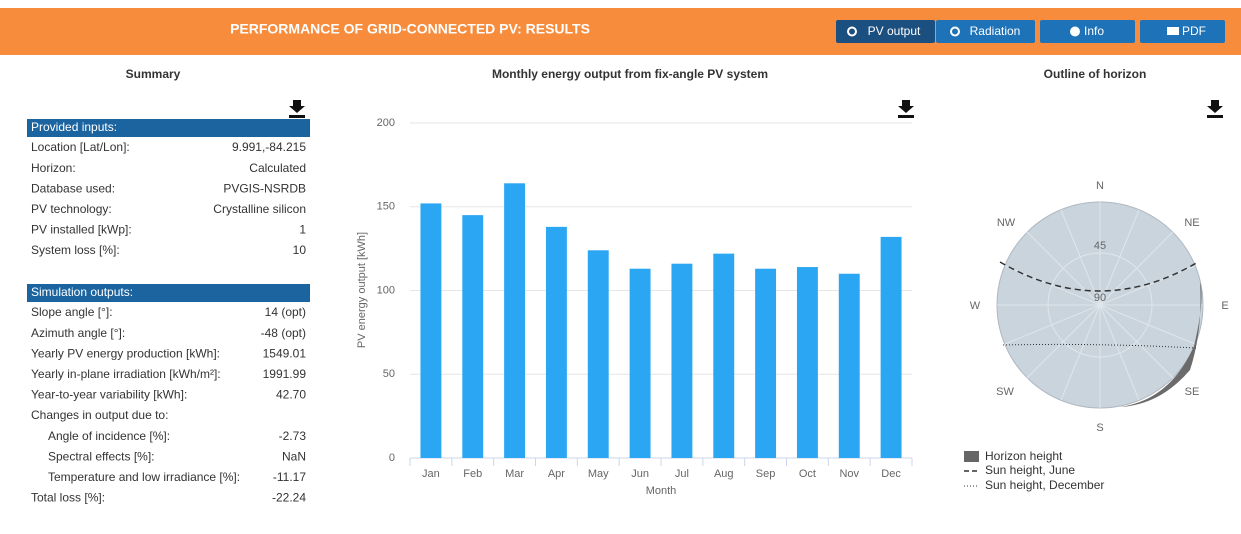 The height and width of the screenshot is (534, 1241). What do you see at coordinates (291, 395) in the screenshot?
I see `row-value: 42.70` at bounding box center [291, 395].